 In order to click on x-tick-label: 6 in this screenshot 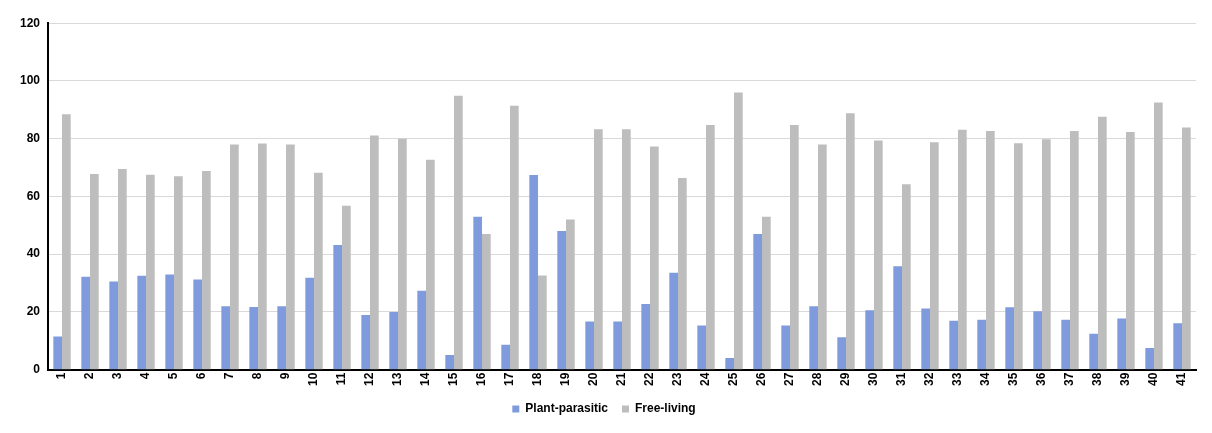, I will do `click(201, 376)`.